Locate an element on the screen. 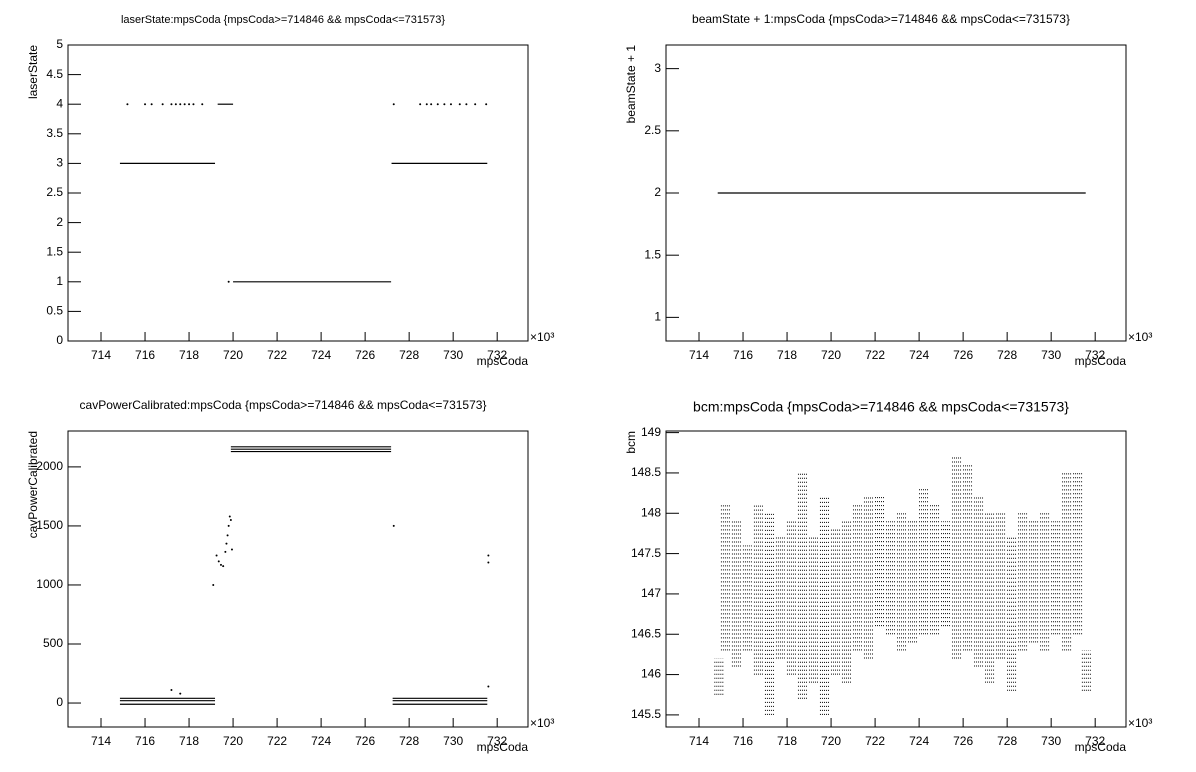 The height and width of the screenshot is (772, 1196). y-tick-label: 145.5 is located at coordinates (646, 714).